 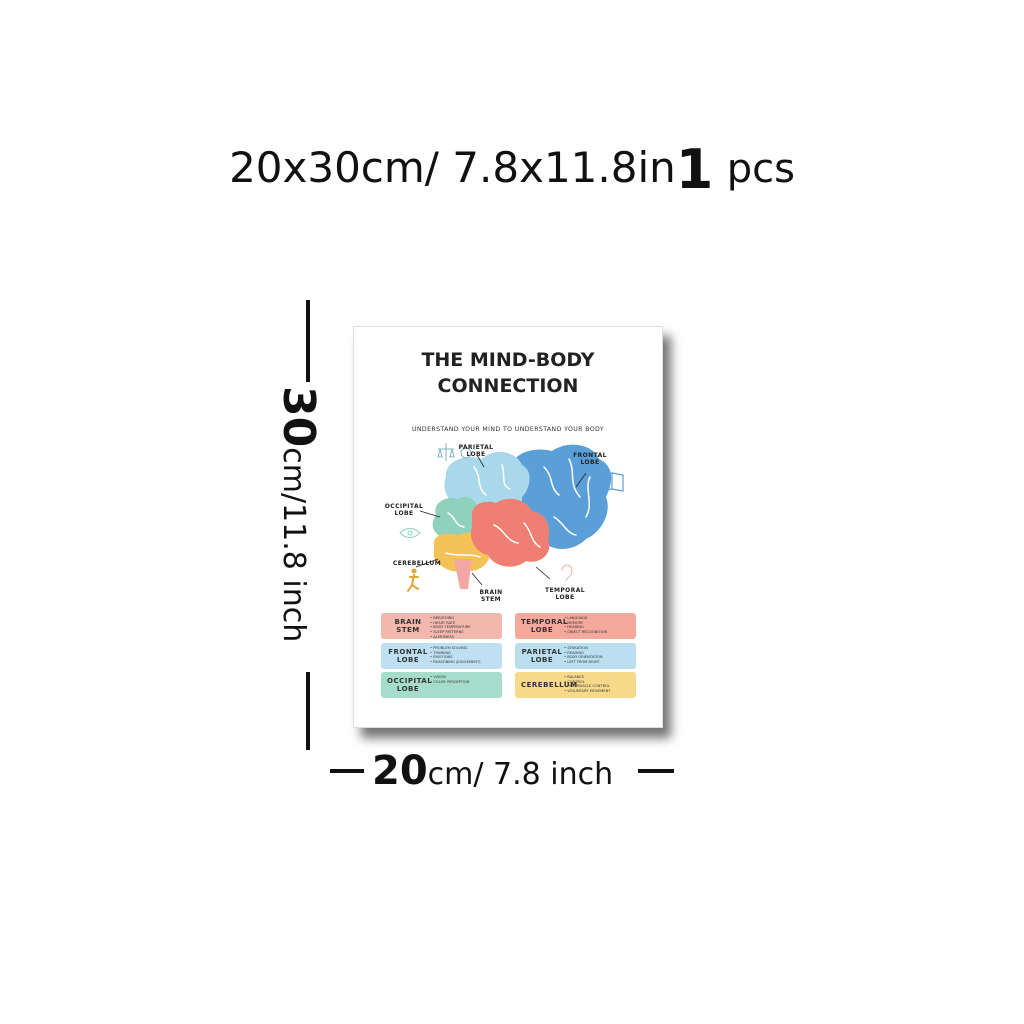 What do you see at coordinates (464, 662) in the screenshot?
I see `info-card-item: REASONING (JUDGEMENT)` at bounding box center [464, 662].